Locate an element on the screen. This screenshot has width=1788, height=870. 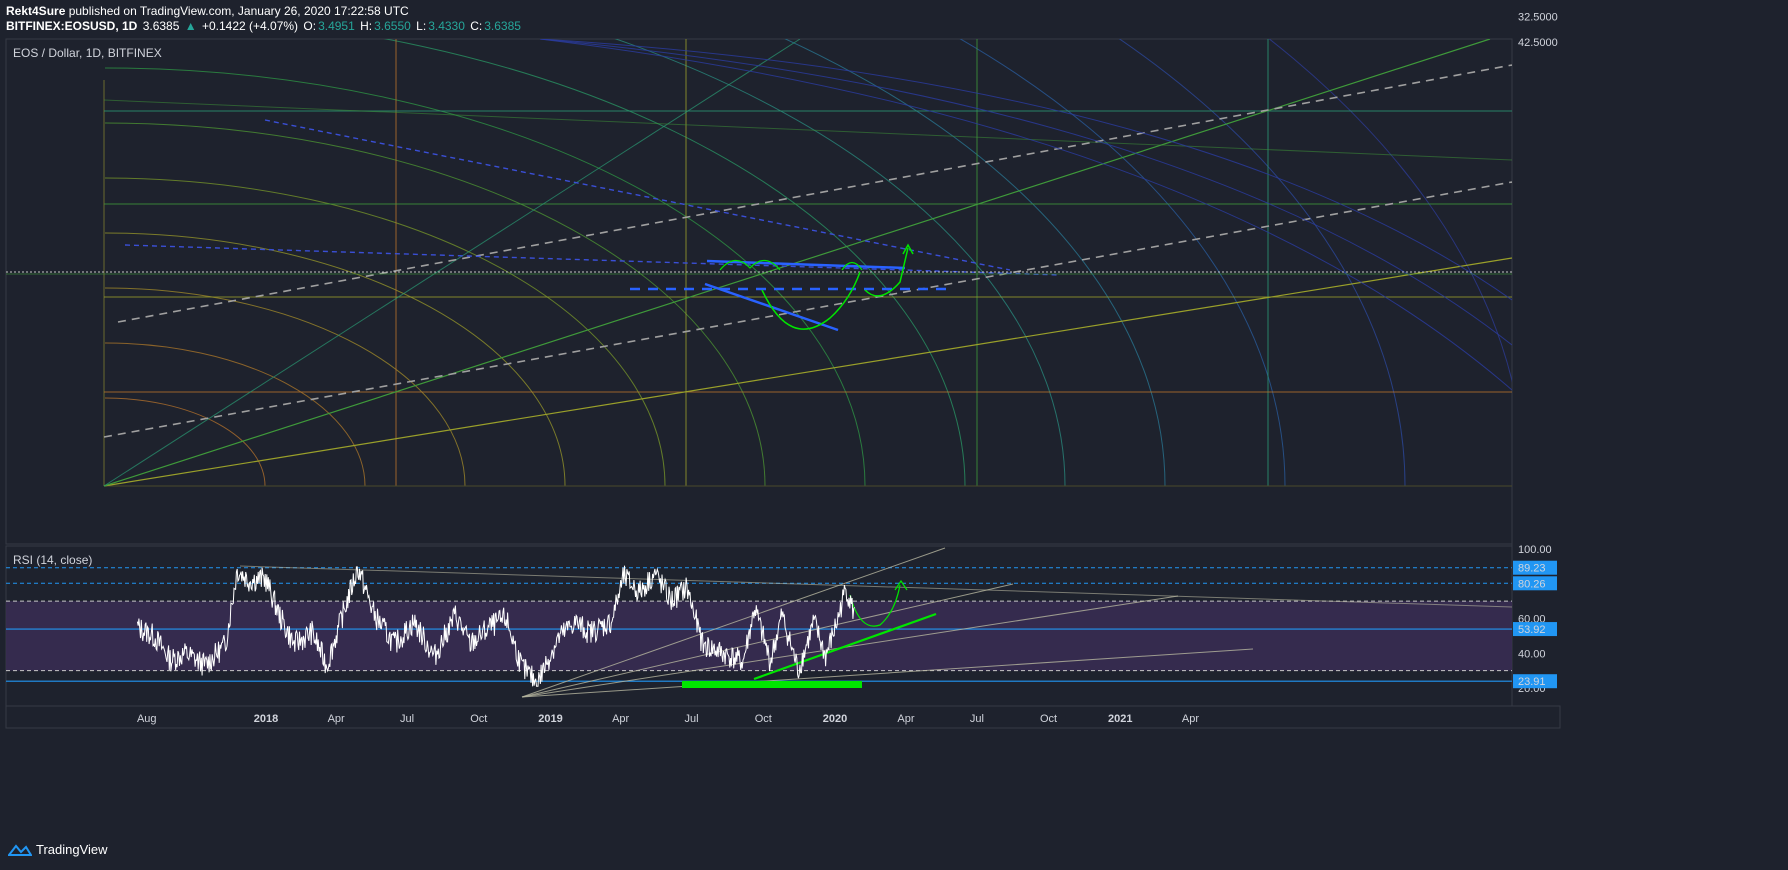
open-label: O: is located at coordinates (310, 26).